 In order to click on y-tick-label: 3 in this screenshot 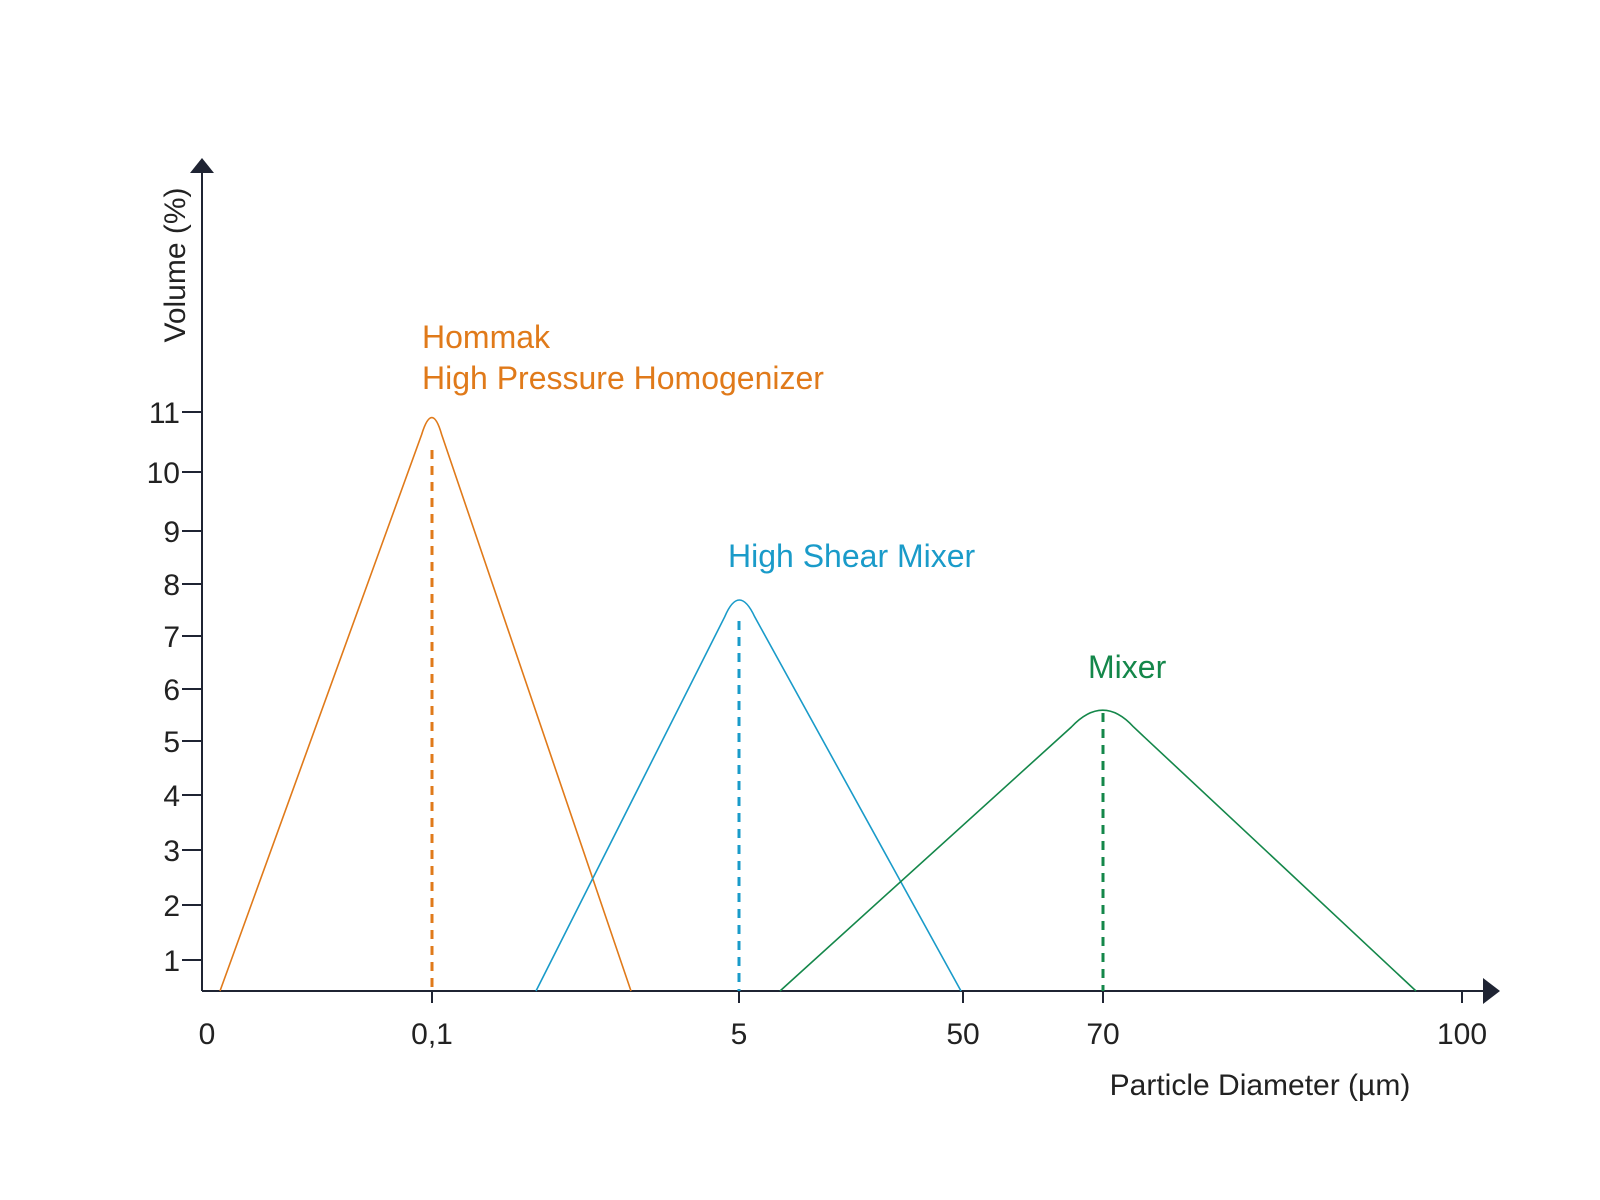, I will do `click(171, 851)`.